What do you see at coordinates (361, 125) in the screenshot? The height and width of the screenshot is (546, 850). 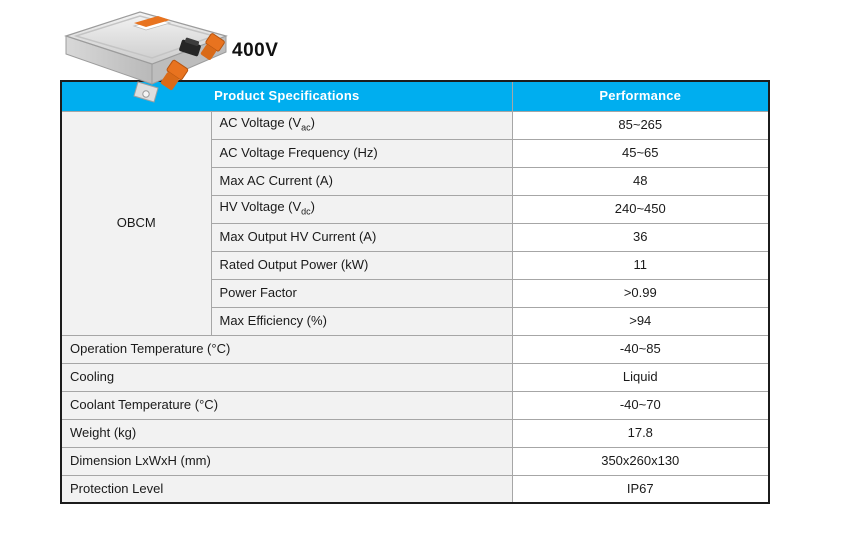 I see `spec-label-cell: AC Voltage (Vac)` at bounding box center [361, 125].